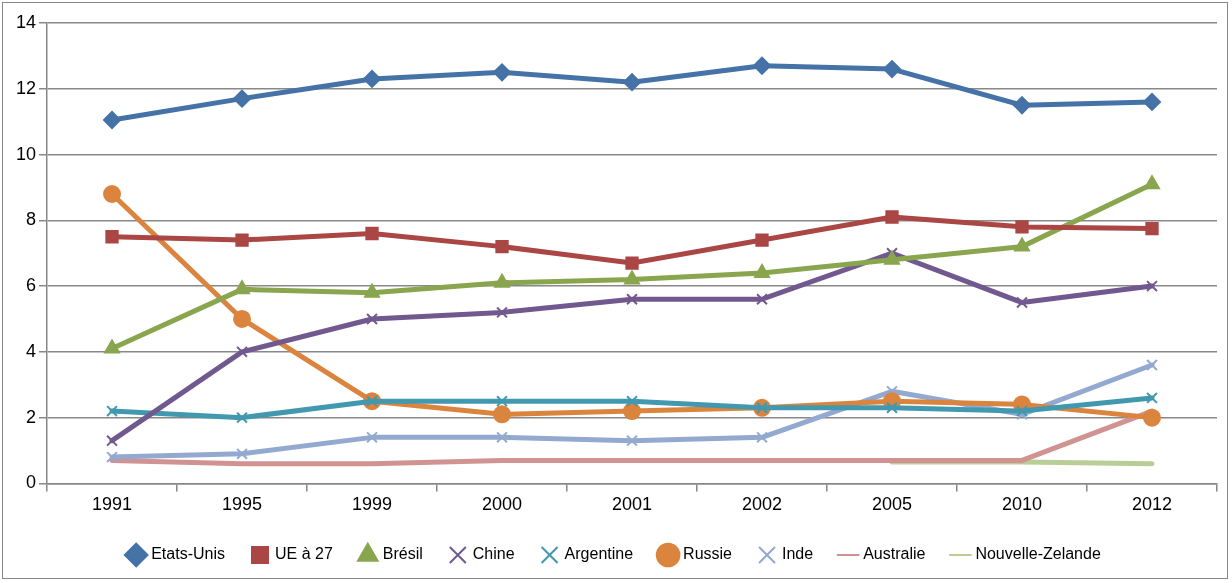 Image resolution: width=1232 pixels, height=583 pixels. Describe the element at coordinates (31, 350) in the screenshot. I see `y-tick-label: 4` at that location.